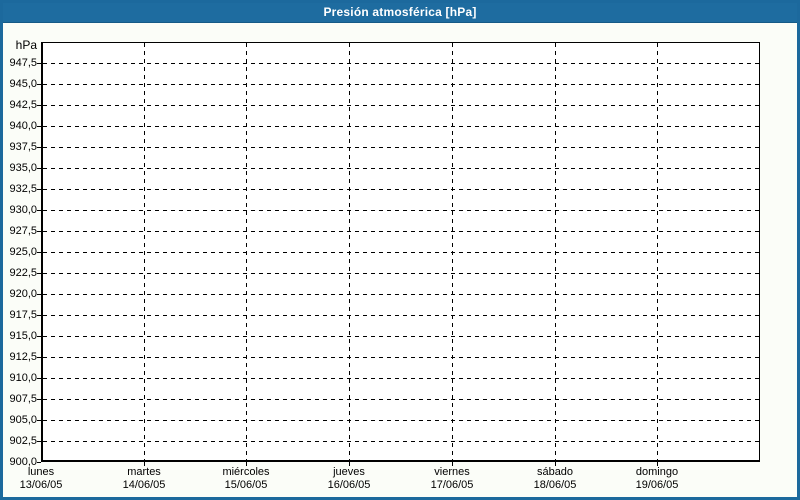 The image size is (800, 500). What do you see at coordinates (23, 147) in the screenshot?
I see `y-axis-tick-label: 937,5` at bounding box center [23, 147].